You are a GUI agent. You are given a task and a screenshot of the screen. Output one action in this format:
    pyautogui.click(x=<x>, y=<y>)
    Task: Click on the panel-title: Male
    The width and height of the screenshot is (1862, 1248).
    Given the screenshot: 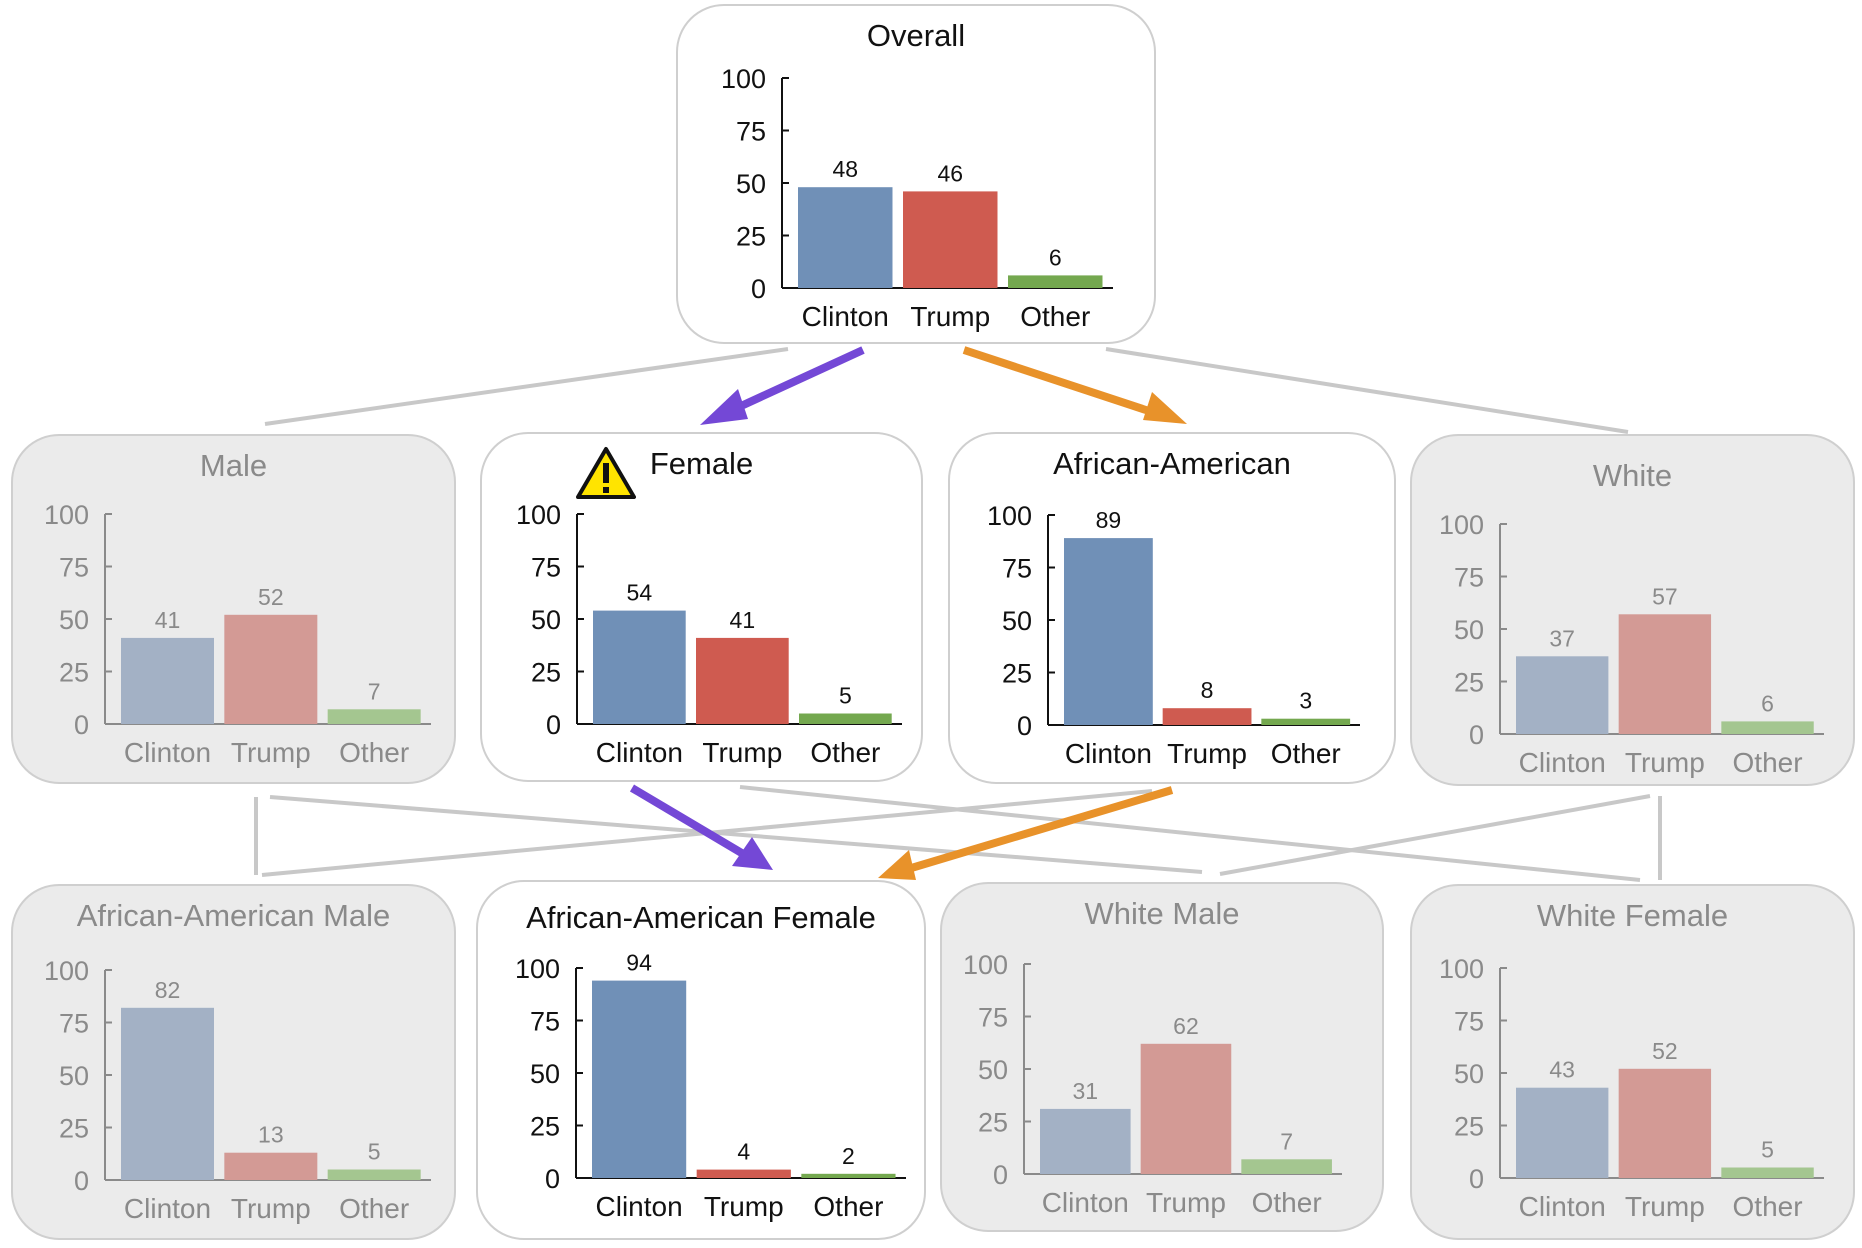 What is the action you would take?
    pyautogui.click(x=233, y=465)
    